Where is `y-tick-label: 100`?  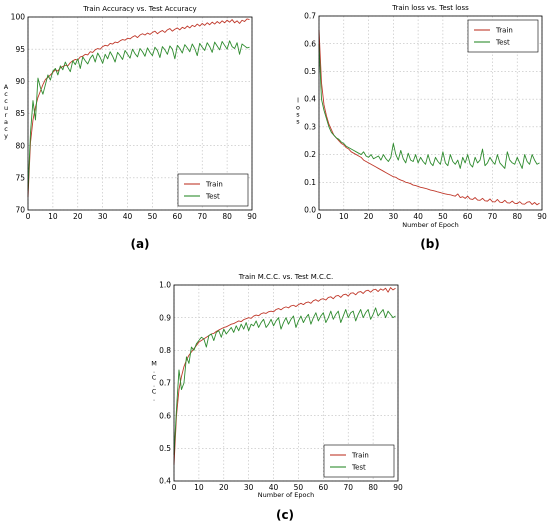 y-tick-label: 100 is located at coordinates (18, 17).